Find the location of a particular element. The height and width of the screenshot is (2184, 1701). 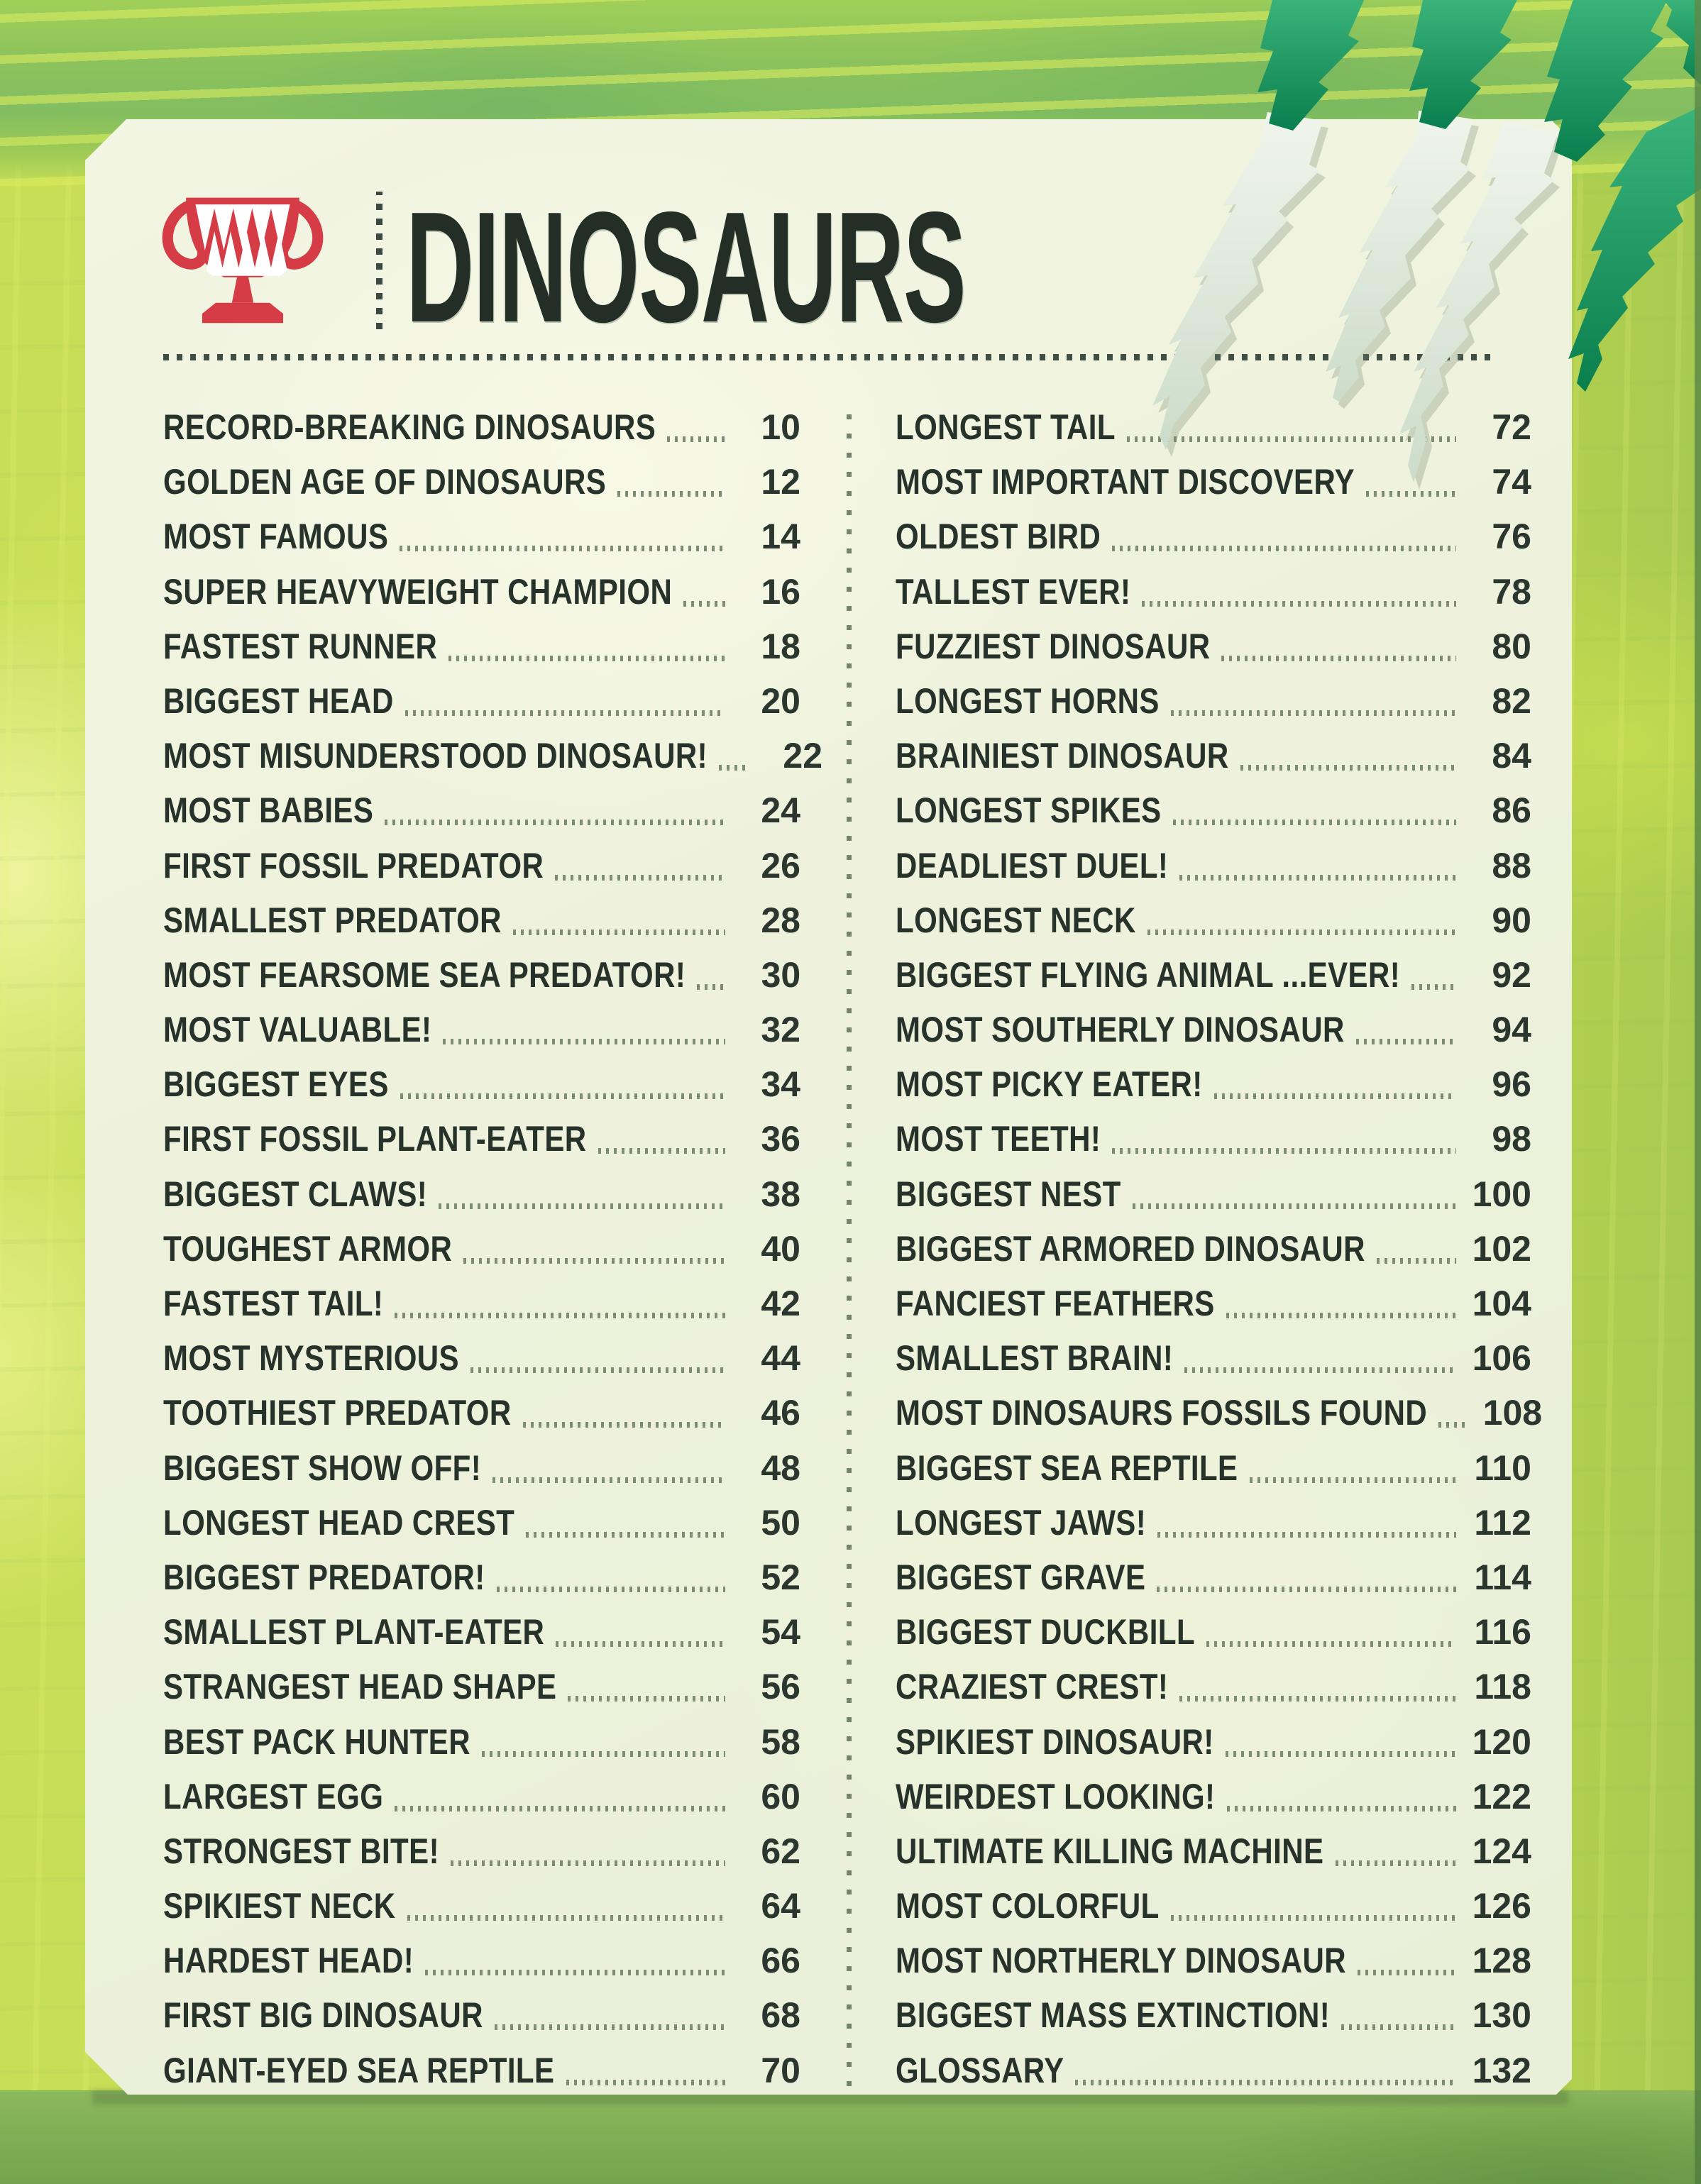

toc-page-number: 122 is located at coordinates (1501, 1796).